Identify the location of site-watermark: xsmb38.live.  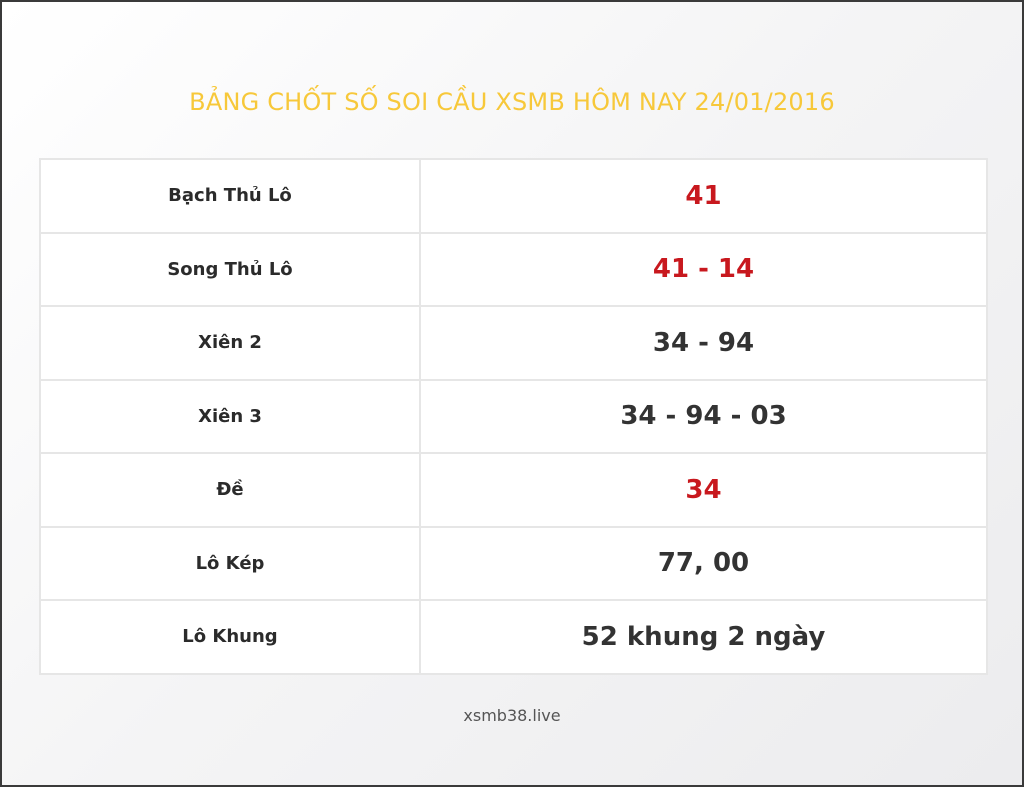
(512, 715).